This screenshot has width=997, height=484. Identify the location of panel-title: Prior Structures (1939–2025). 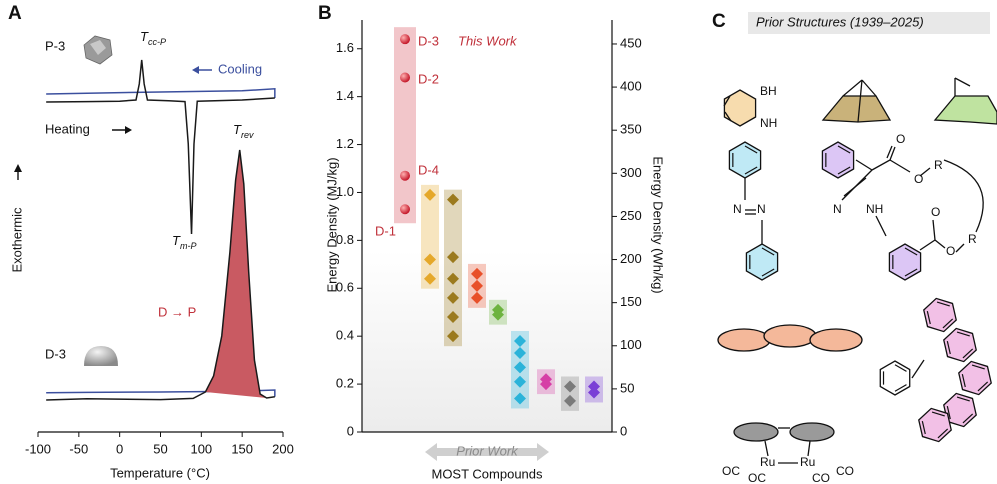
(840, 21).